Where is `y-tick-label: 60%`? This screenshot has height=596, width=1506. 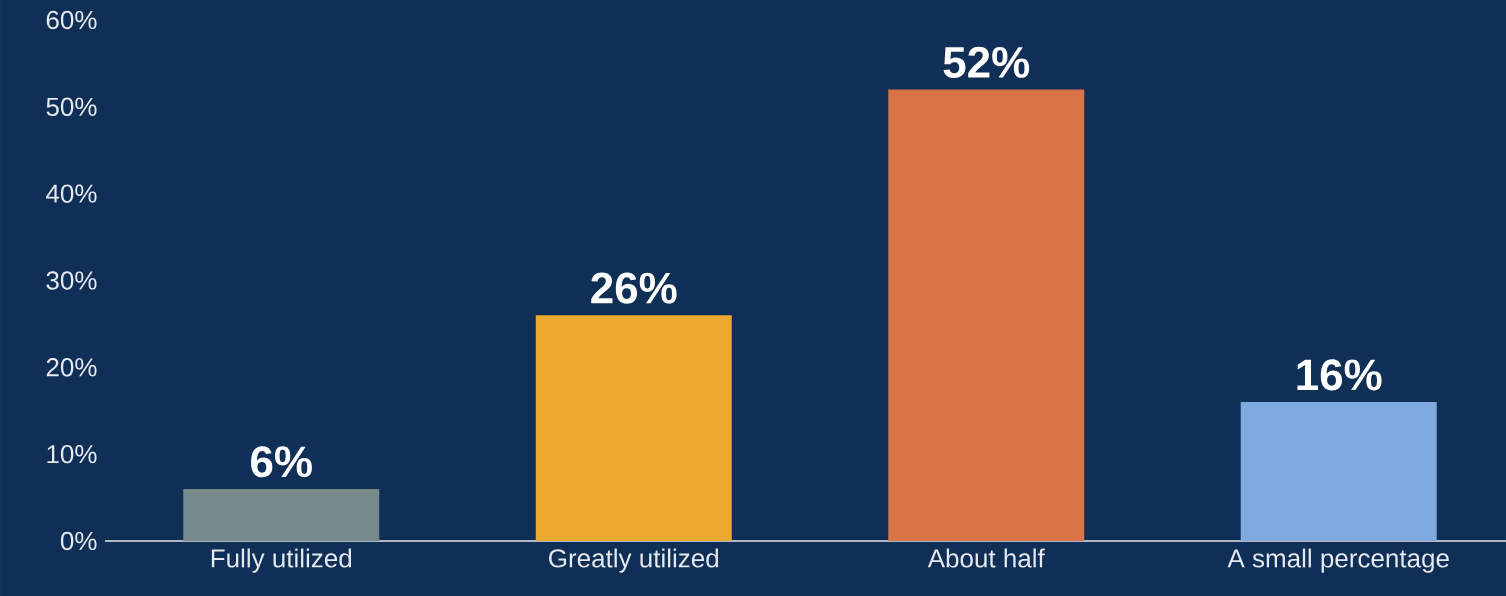 y-tick-label: 60% is located at coordinates (71, 20).